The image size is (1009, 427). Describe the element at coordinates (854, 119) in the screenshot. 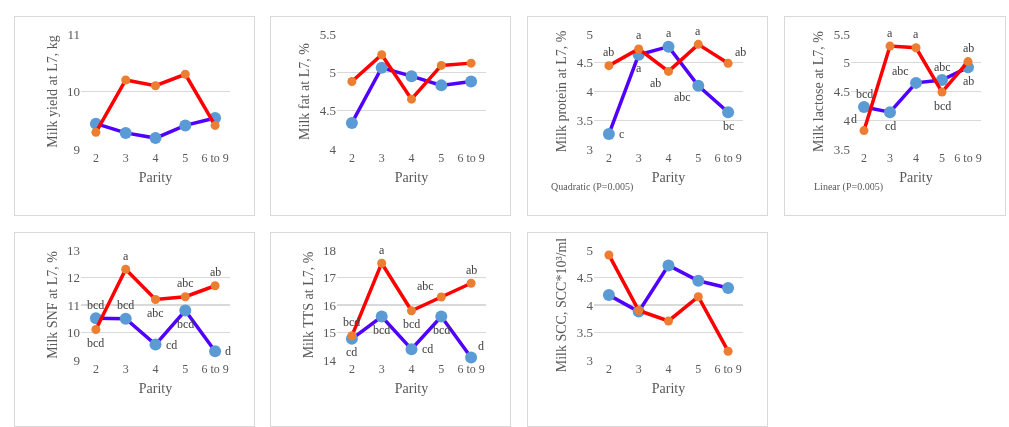

I see `annotation: d` at that location.